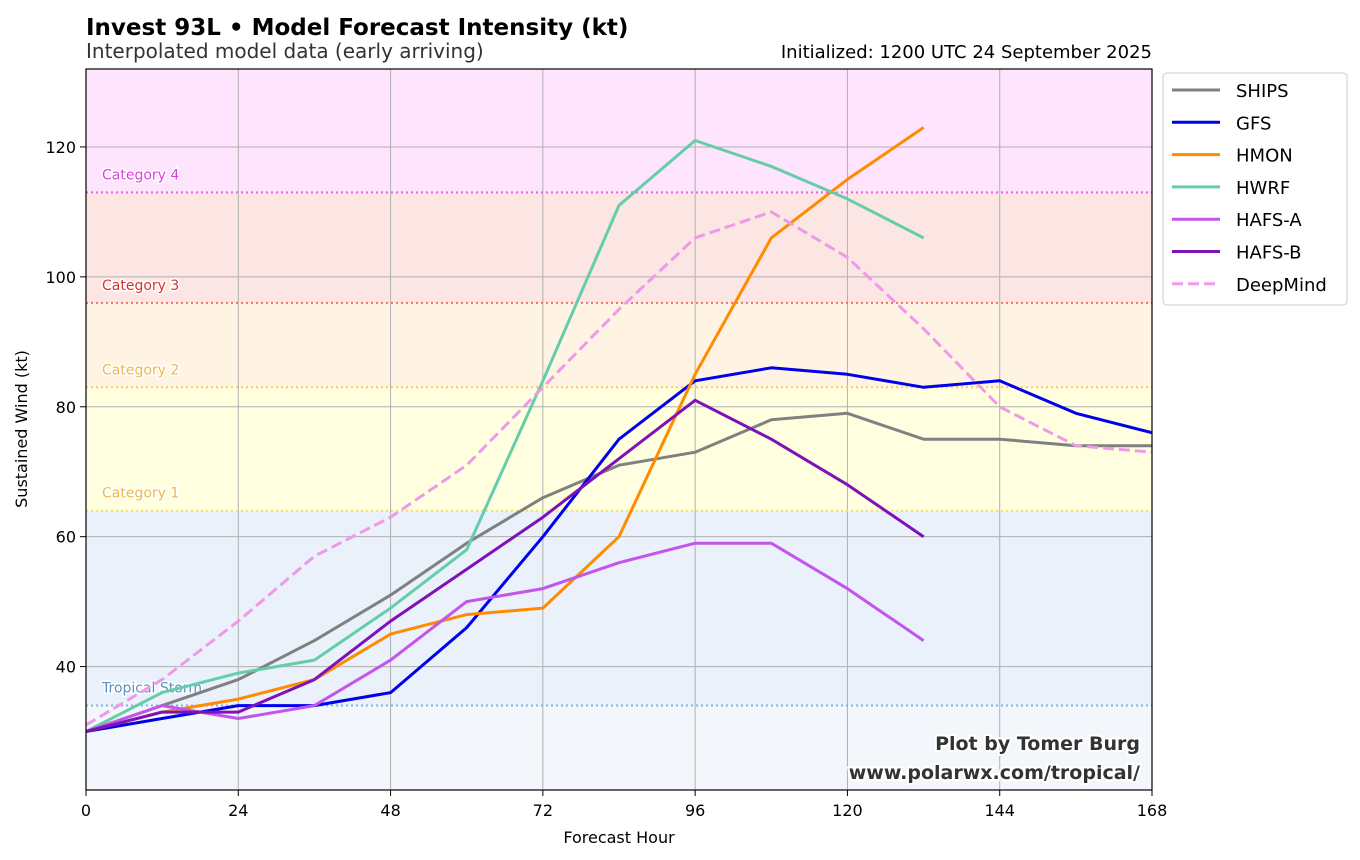  Describe the element at coordinates (151, 689) in the screenshot. I see `label-tropical-storm: Tropical Storm` at that location.